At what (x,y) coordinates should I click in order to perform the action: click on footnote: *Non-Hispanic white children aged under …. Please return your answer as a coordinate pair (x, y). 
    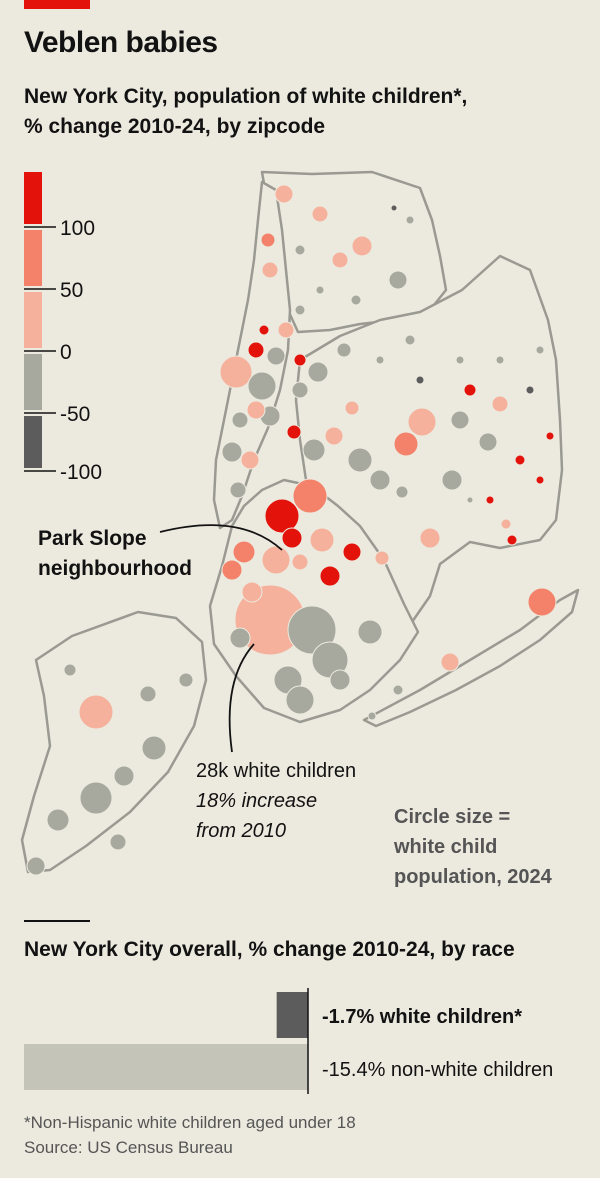
    Looking at the image, I should click on (190, 1135).